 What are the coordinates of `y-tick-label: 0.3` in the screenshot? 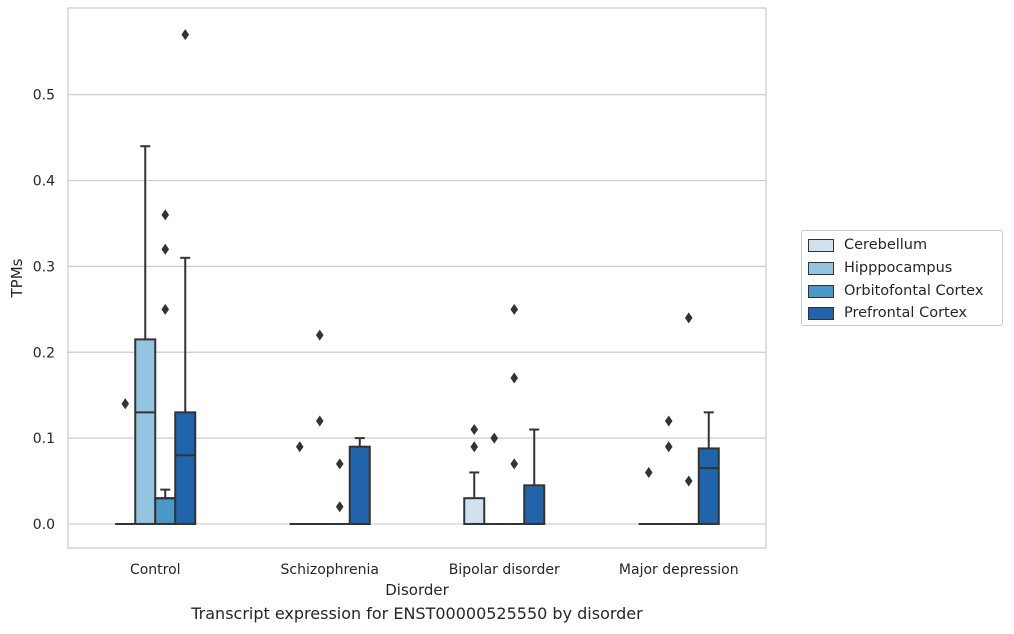 It's located at (44, 267).